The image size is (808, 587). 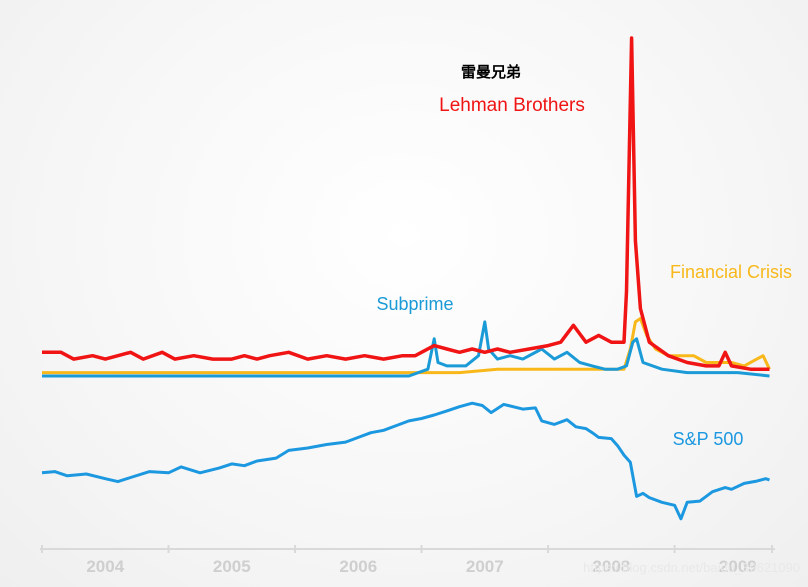 What do you see at coordinates (406, 349) in the screenshot?
I see `series-line-subprime` at bounding box center [406, 349].